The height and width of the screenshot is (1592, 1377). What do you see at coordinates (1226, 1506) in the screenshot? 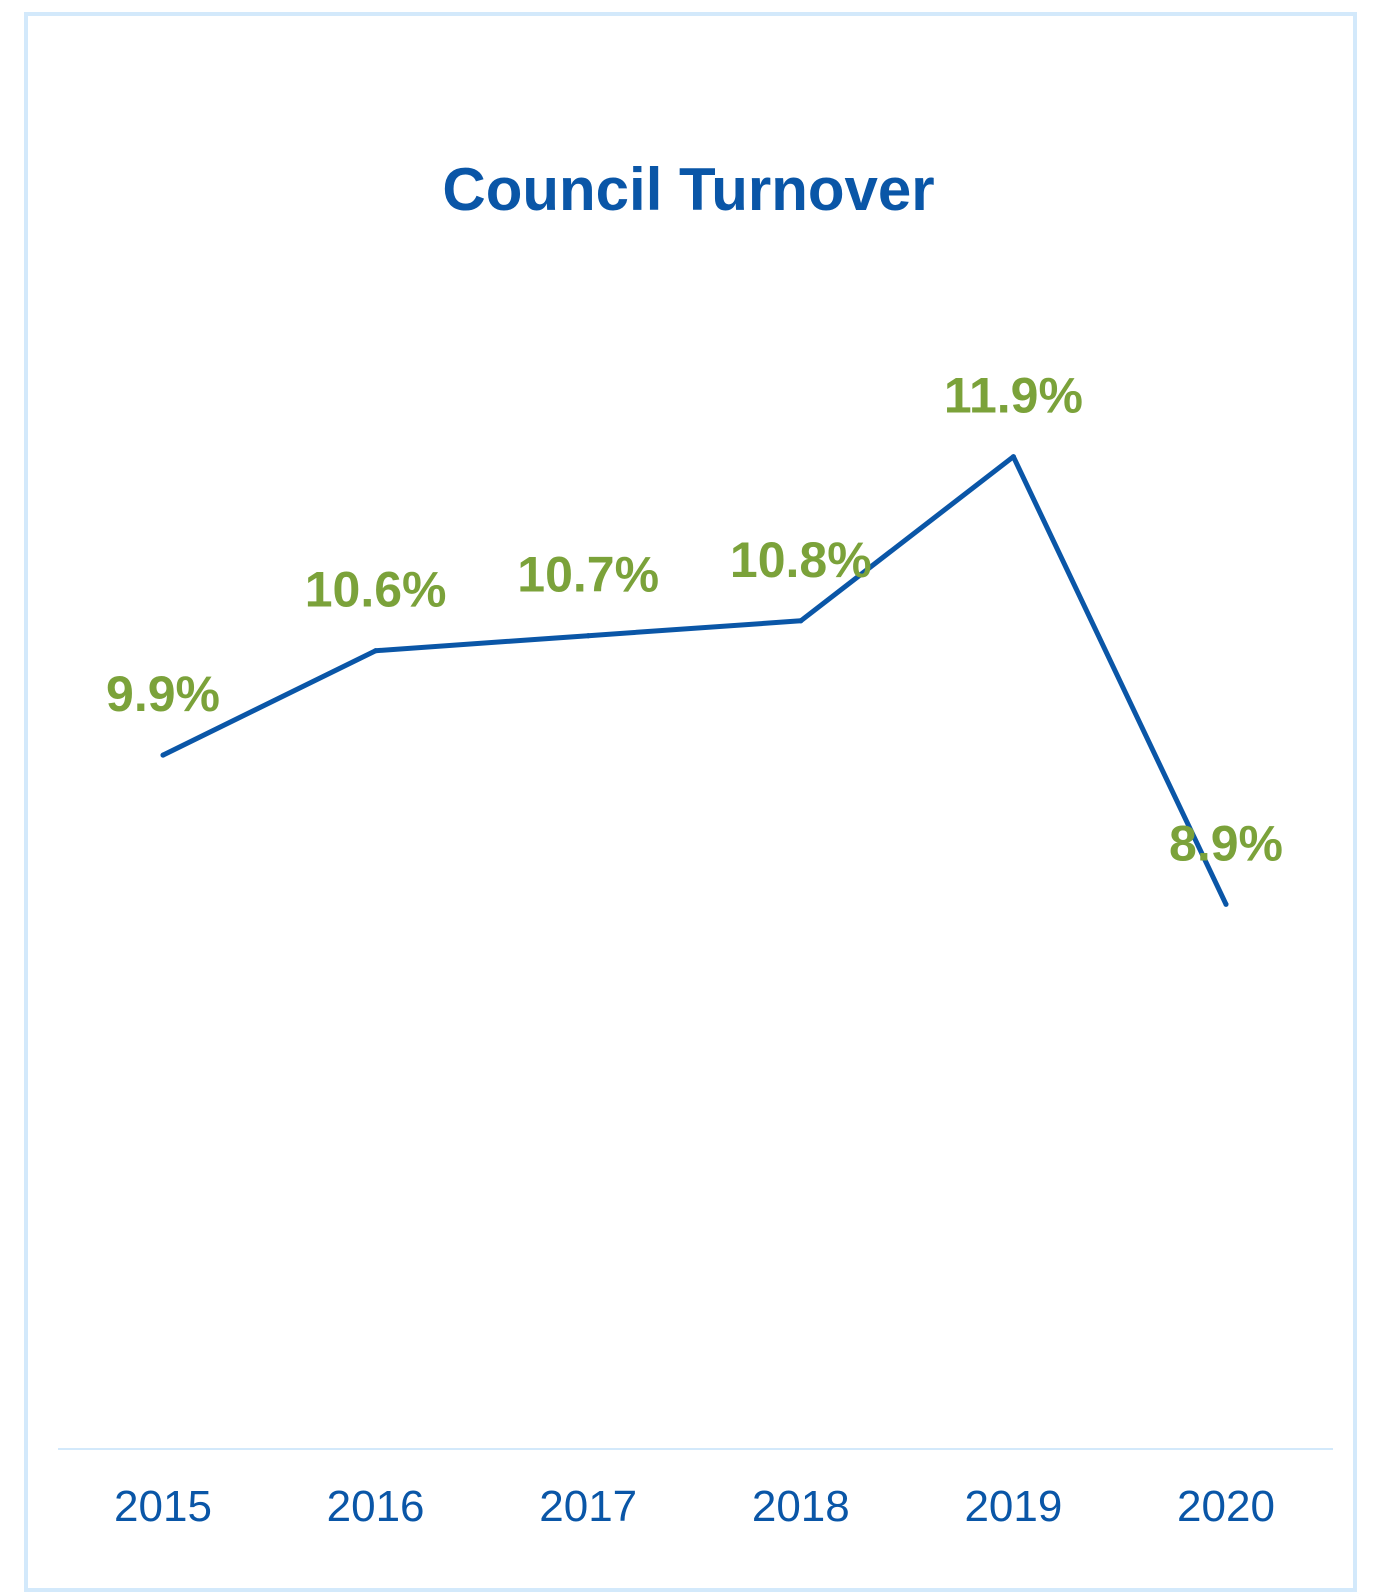
I see `x-tick-label: 2020` at bounding box center [1226, 1506].